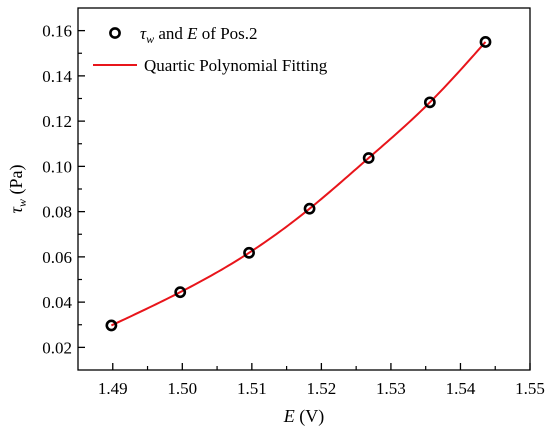 The height and width of the screenshot is (432, 550). What do you see at coordinates (115, 33) in the screenshot?
I see `legend-marker-symbol` at bounding box center [115, 33].